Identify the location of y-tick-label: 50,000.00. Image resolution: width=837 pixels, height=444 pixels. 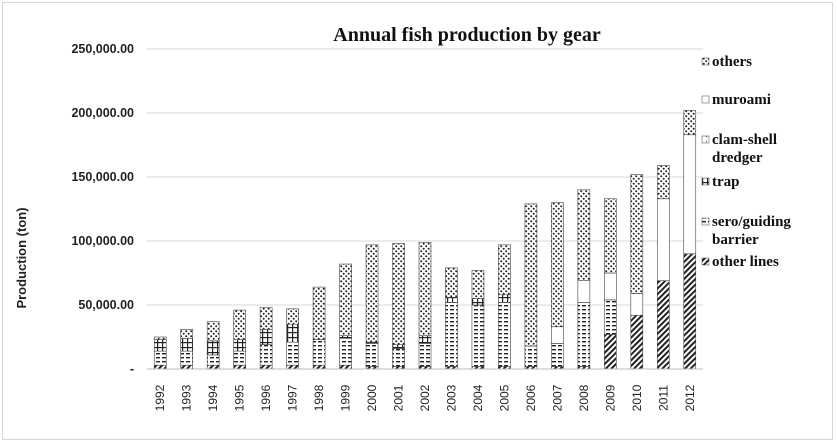
(106, 305).